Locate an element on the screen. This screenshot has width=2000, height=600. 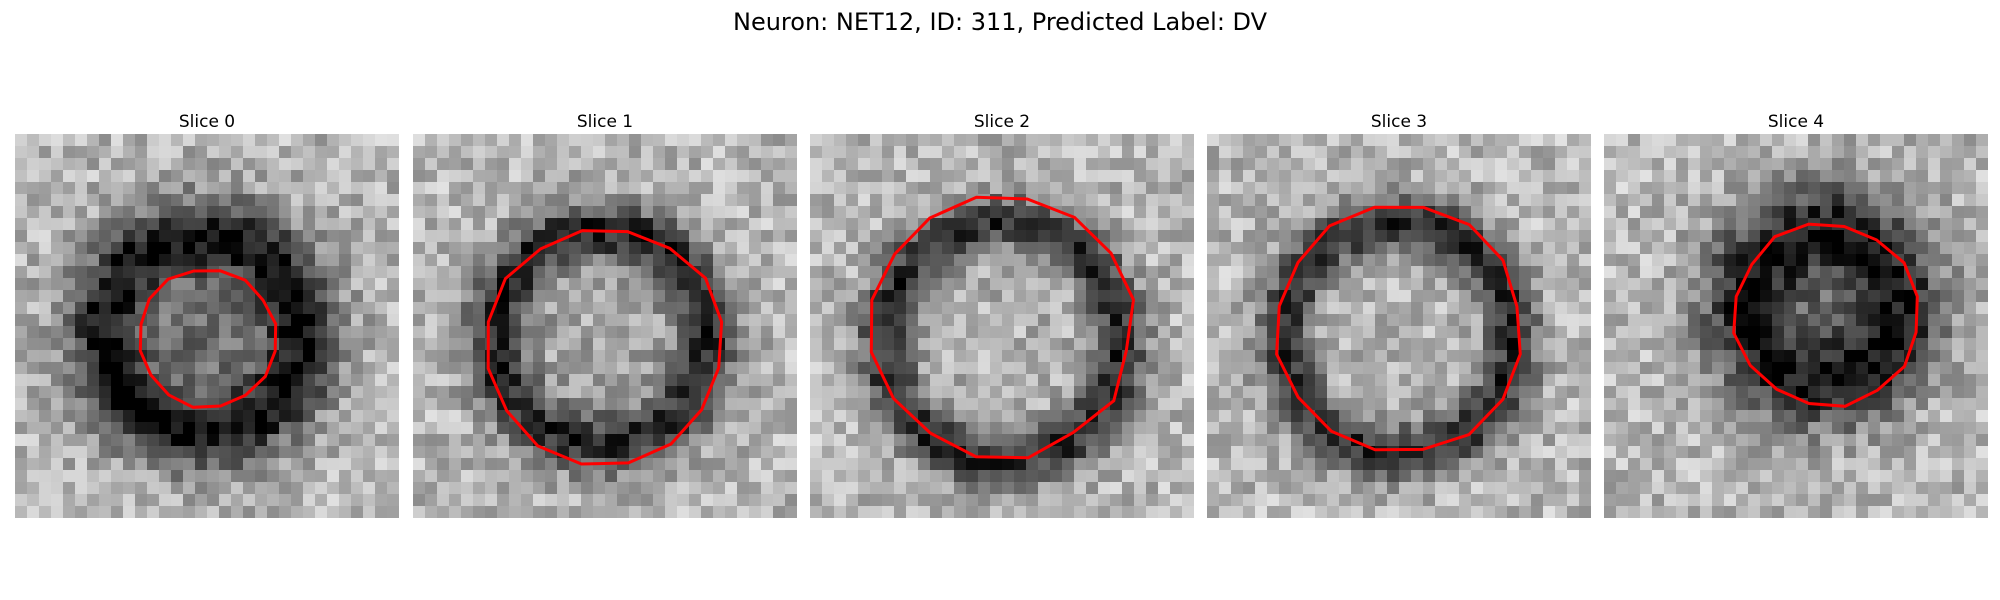
slice-title: Slice 1 is located at coordinates (605, 122).